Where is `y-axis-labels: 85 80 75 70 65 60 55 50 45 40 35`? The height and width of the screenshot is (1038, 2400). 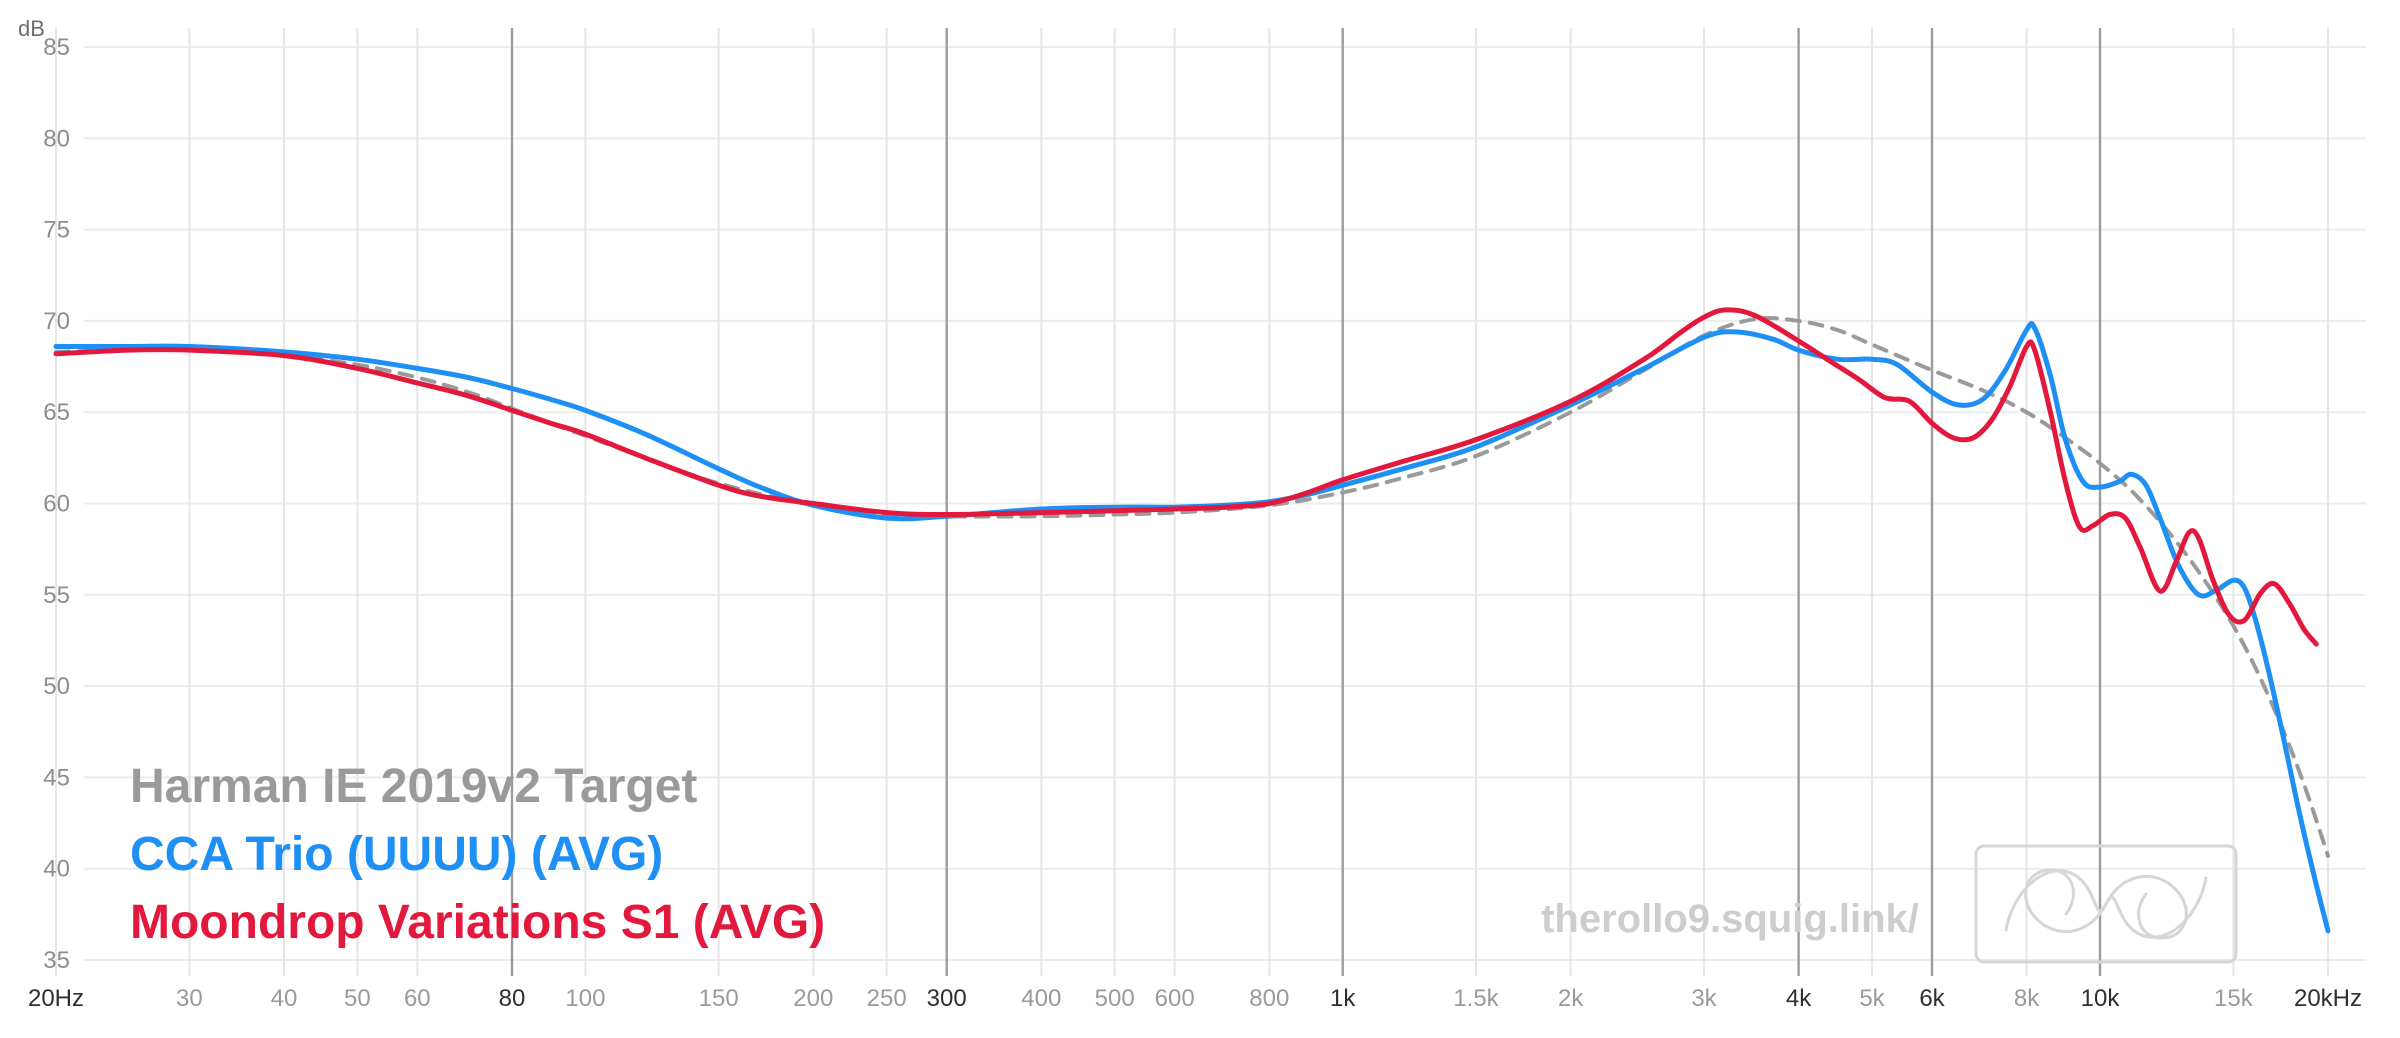
y-axis-labels: 85 80 75 70 65 60 55 50 45 40 35 is located at coordinates (56, 504).